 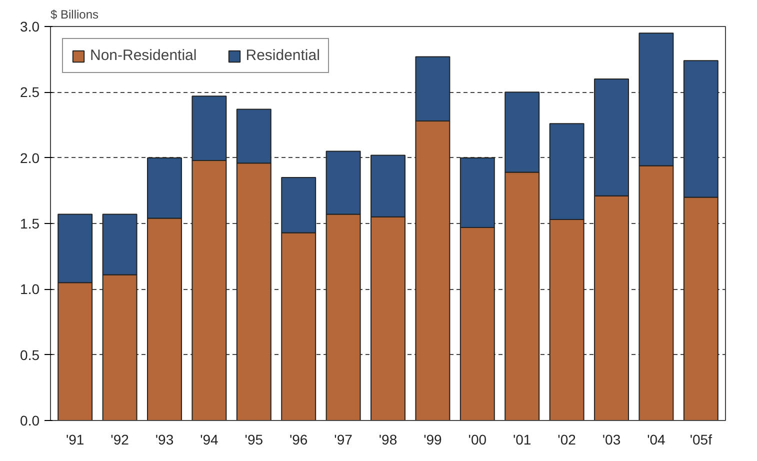 What do you see at coordinates (522, 440) in the screenshot?
I see `x-tick-label: '01` at bounding box center [522, 440].